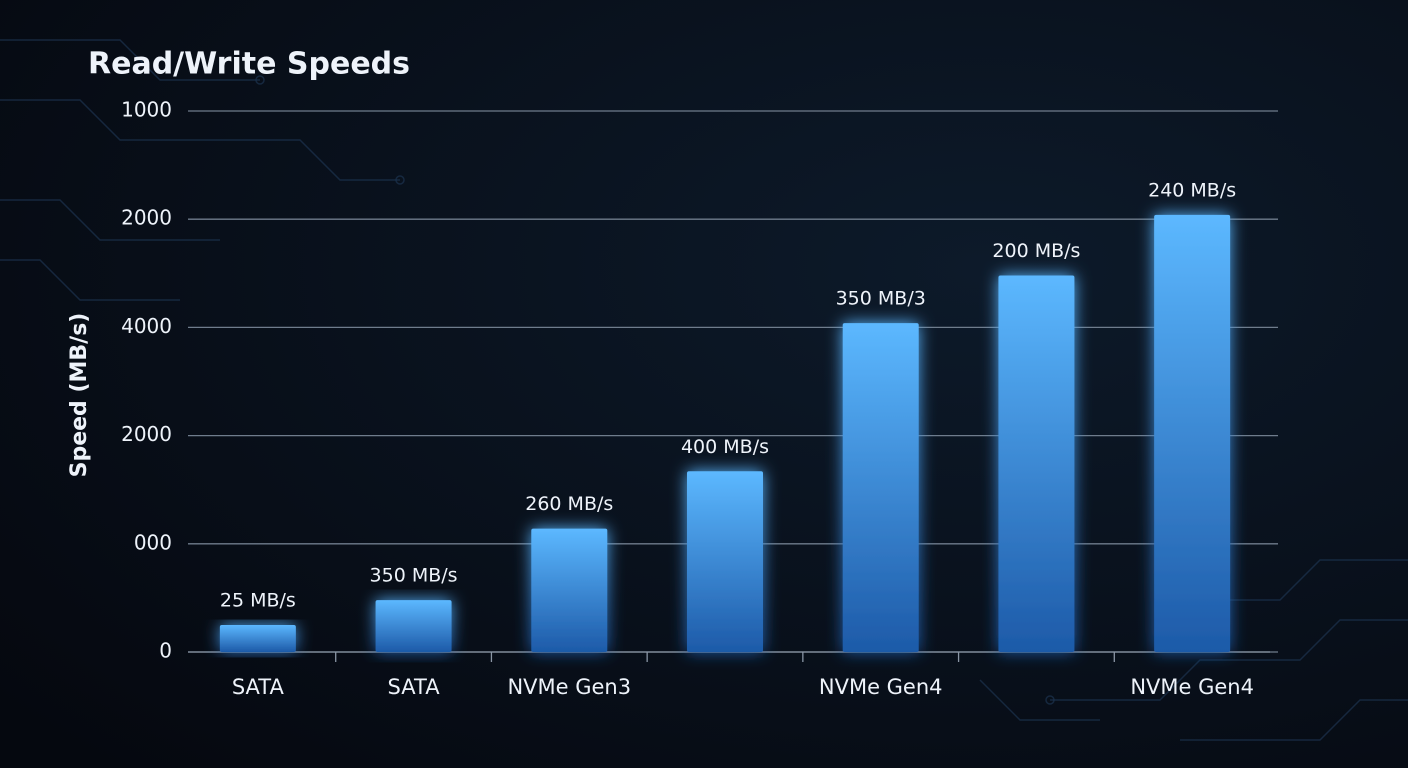 Image resolution: width=1408 pixels, height=768 pixels. I want to click on bar-annotation: 400 MB/s, so click(725, 447).